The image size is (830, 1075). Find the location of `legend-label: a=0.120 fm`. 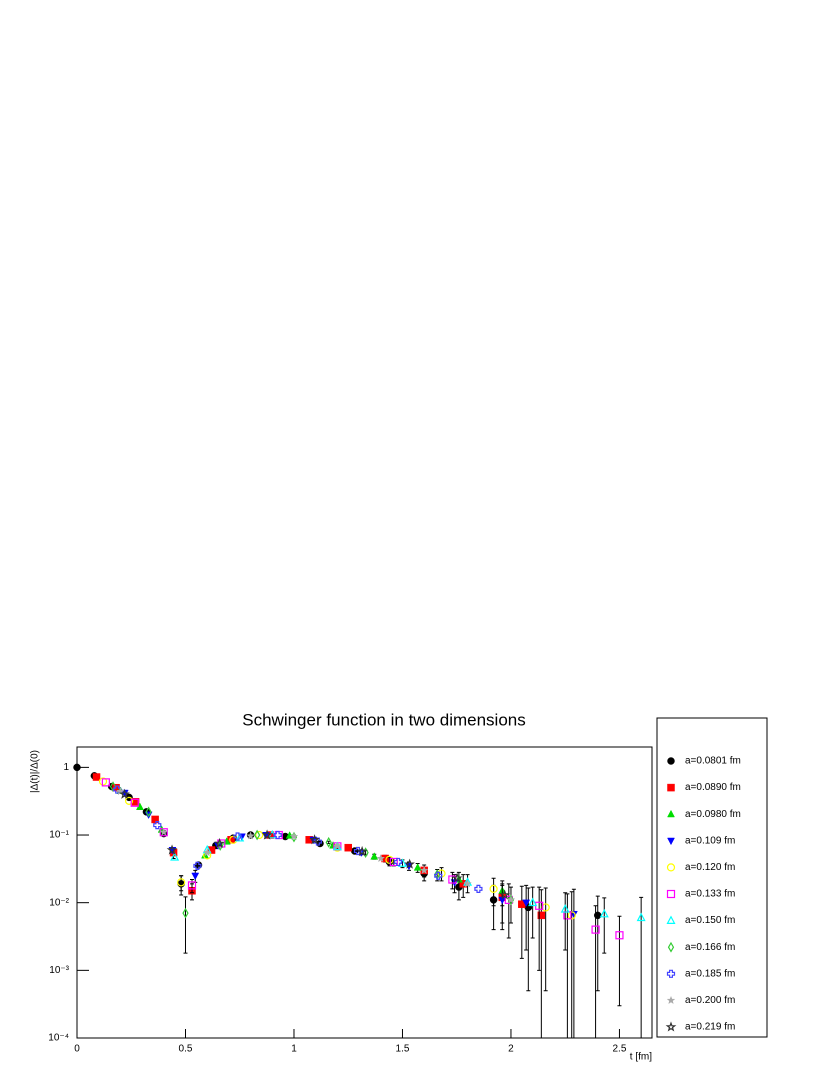

legend-label: a=0.120 fm is located at coordinates (710, 867).